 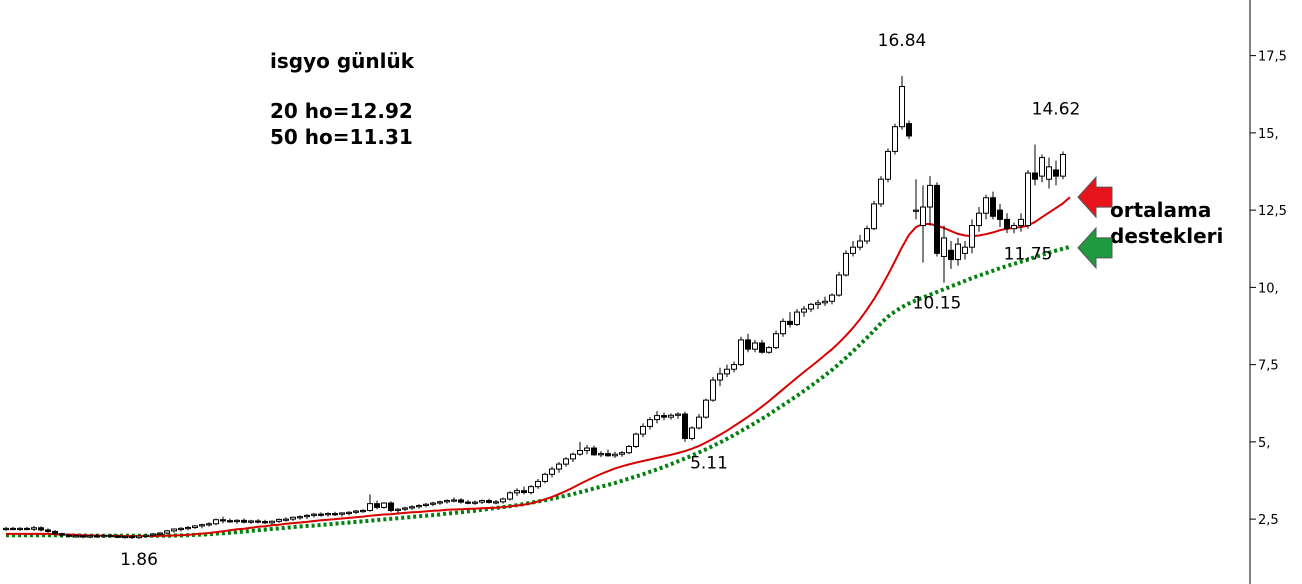 I want to click on price-annotation: 11.75, so click(x=1028, y=254).